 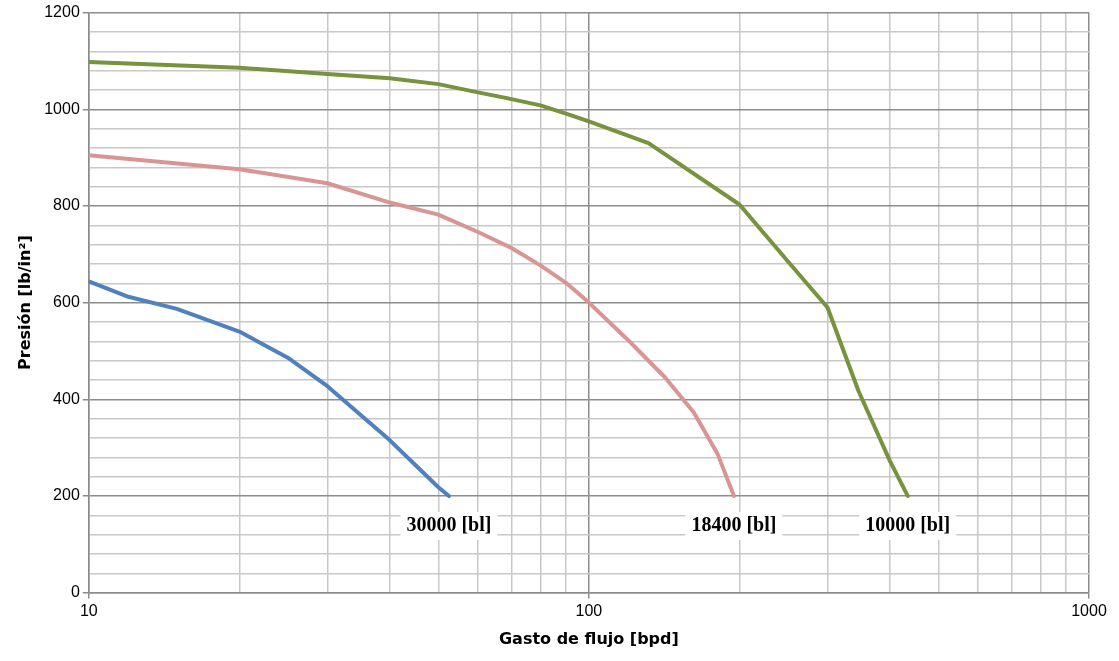 I want to click on y-tick-label: 1200, so click(x=62, y=12).